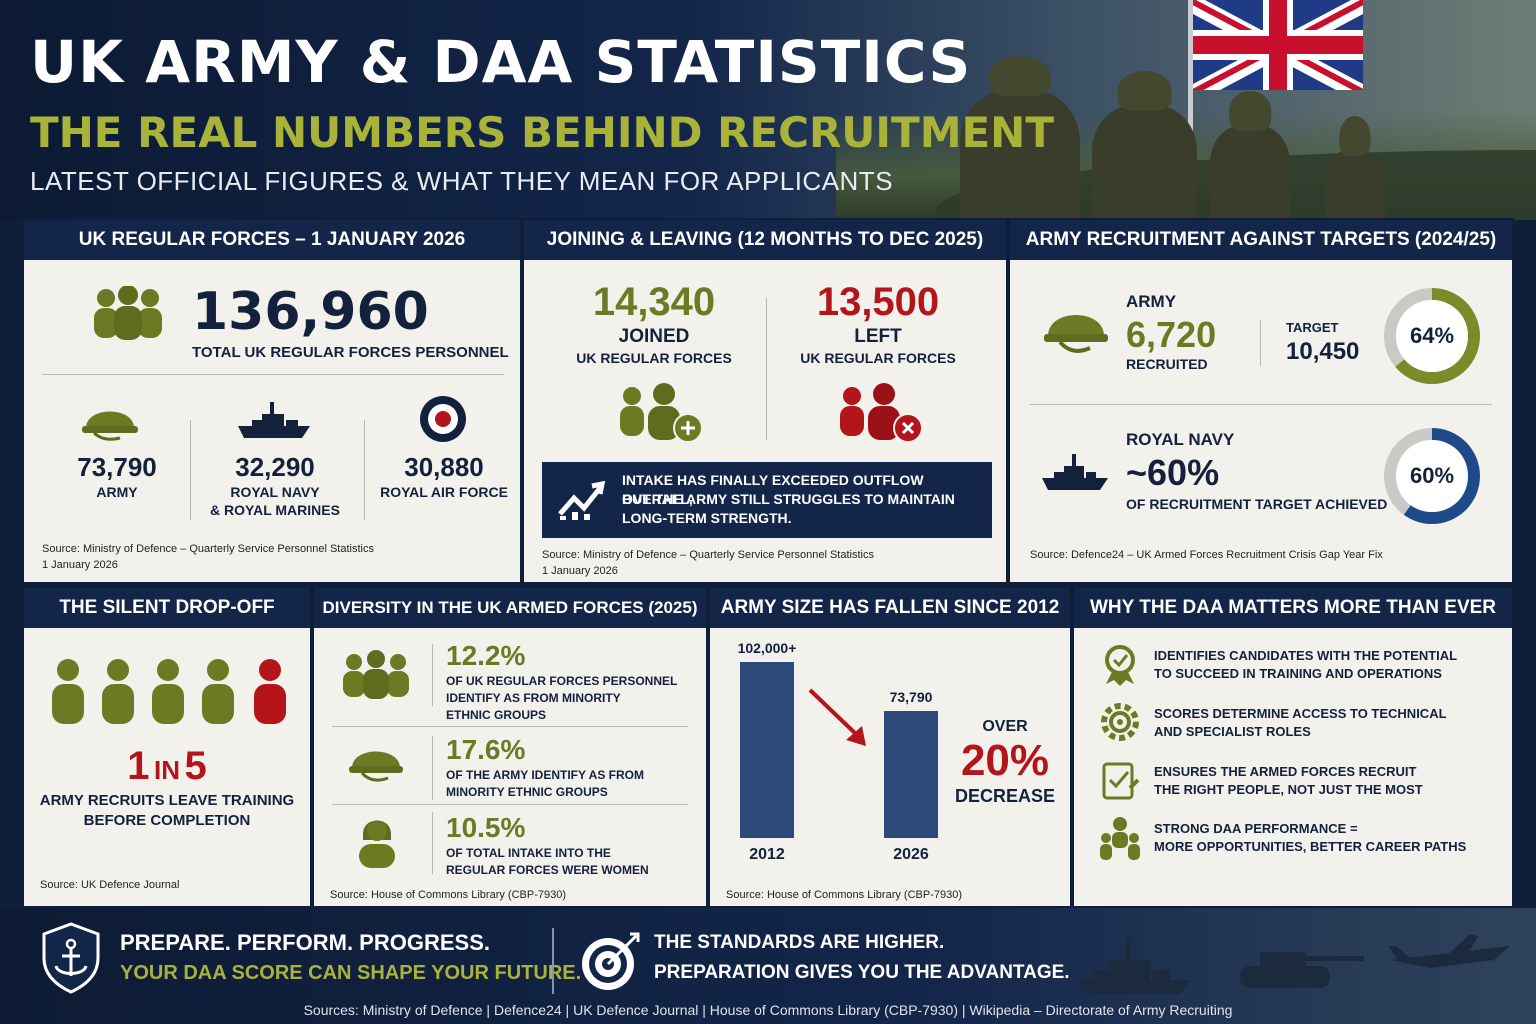 This screenshot has height=1024, width=1536. Describe the element at coordinates (881, 413) in the screenshot. I see `people-remove-icon` at that location.